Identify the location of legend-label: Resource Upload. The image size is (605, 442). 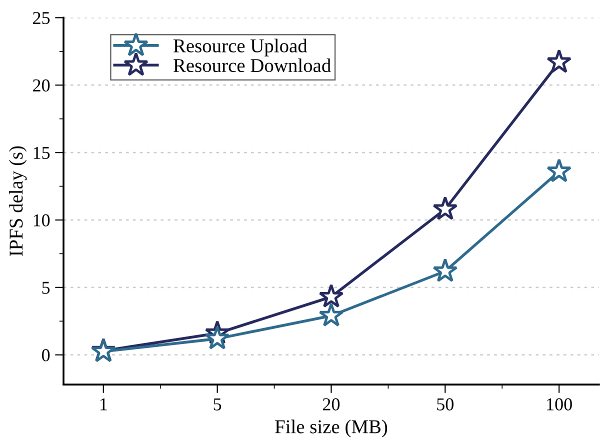
(241, 47).